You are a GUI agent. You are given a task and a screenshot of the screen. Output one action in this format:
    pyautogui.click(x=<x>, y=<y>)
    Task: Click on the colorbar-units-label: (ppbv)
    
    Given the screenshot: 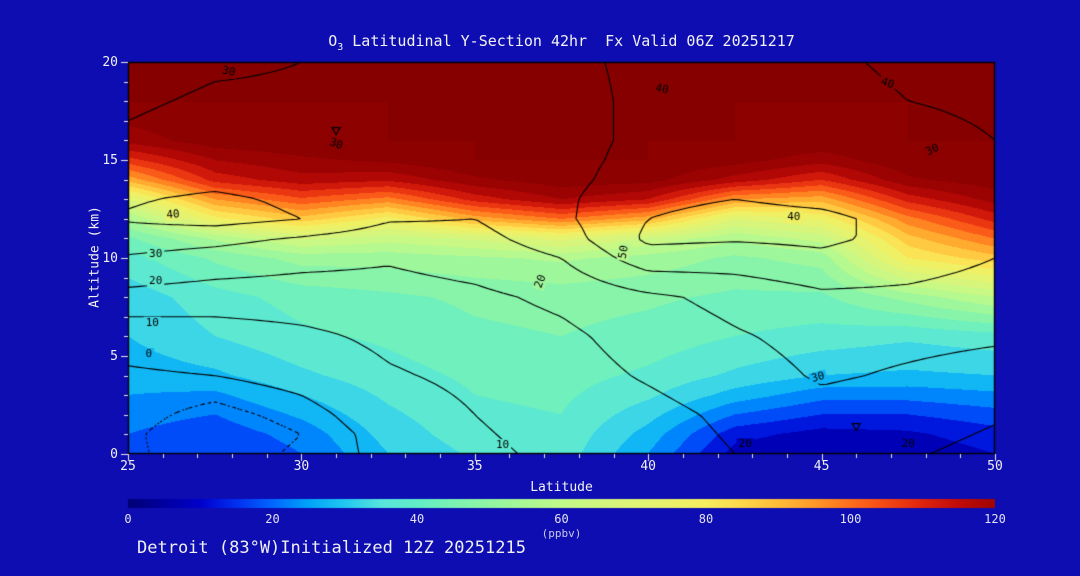 What is the action you would take?
    pyautogui.click(x=561, y=533)
    